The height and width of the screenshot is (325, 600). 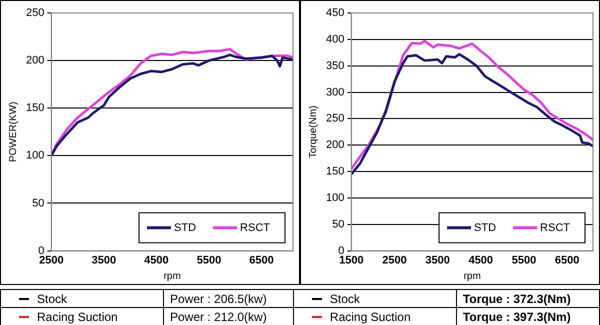 What do you see at coordinates (335, 13) in the screenshot?
I see `y-tick-label: 450` at bounding box center [335, 13].